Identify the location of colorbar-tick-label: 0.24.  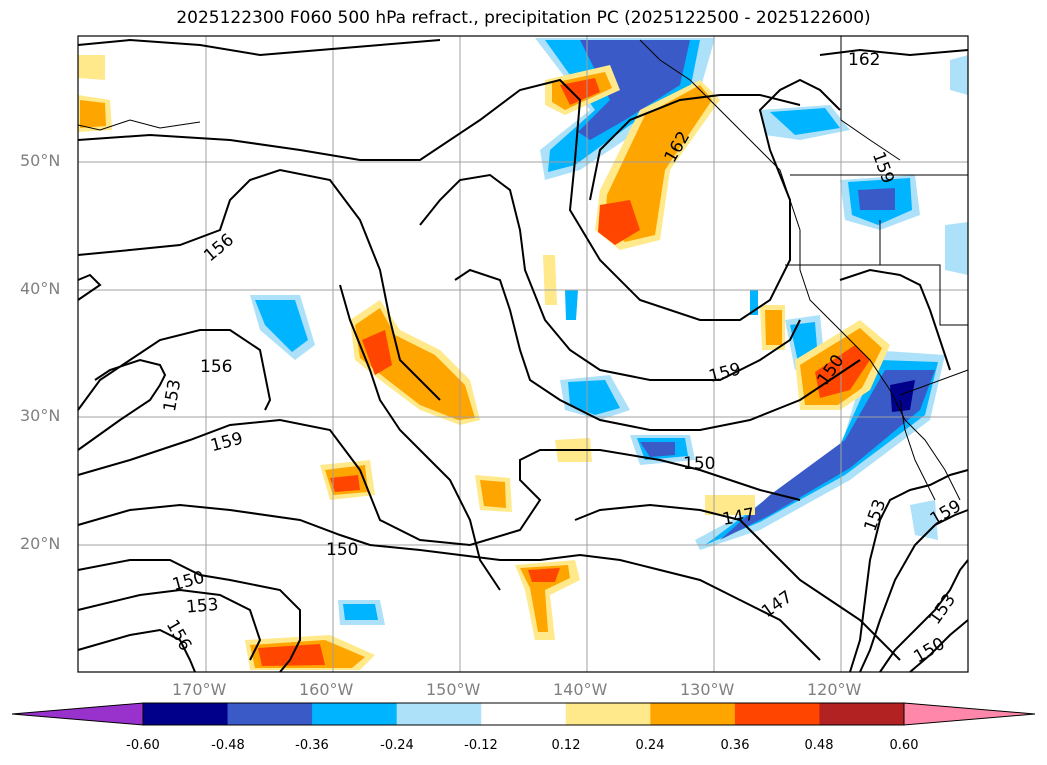
(650, 745).